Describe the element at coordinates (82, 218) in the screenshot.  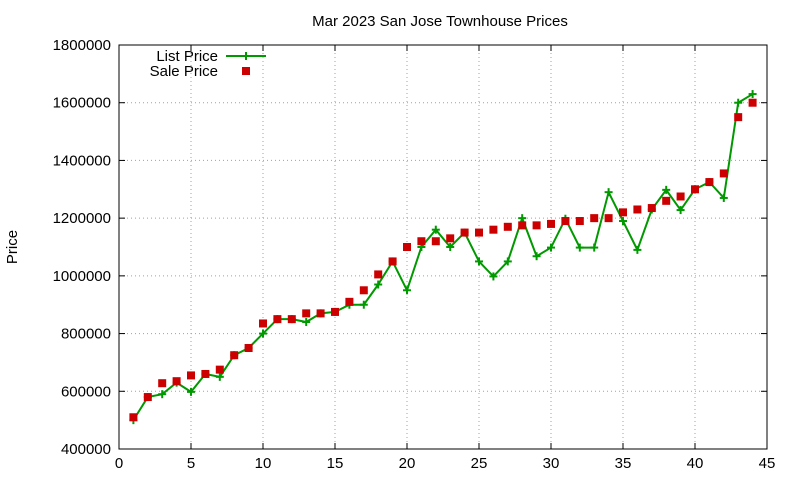
I see `y-tick-label: 1200000` at that location.